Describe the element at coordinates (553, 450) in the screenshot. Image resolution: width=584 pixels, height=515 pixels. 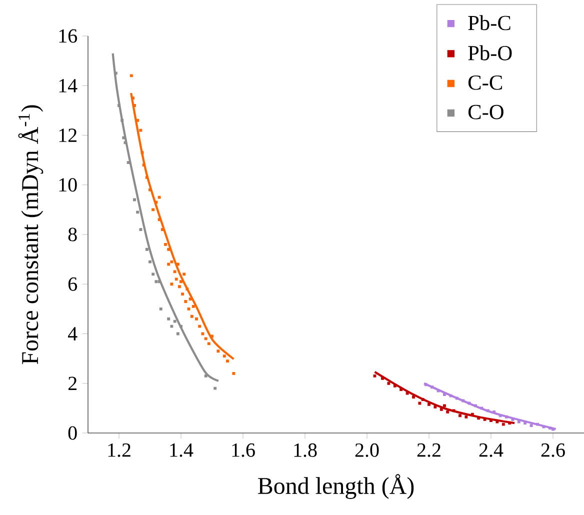
I see `x-tick-label: 2.6` at that location.